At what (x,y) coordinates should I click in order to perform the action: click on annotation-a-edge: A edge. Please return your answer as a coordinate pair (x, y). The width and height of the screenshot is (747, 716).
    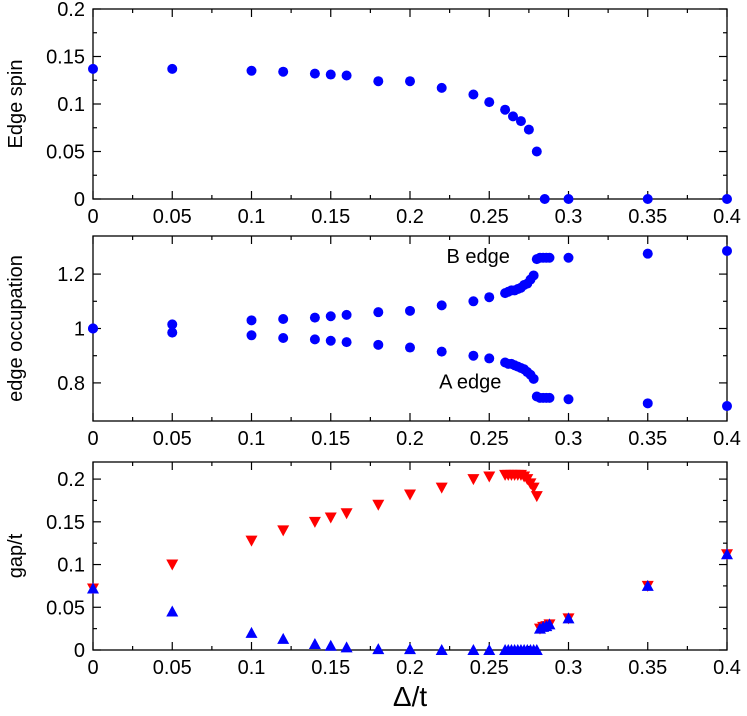
    Looking at the image, I should click on (470, 382).